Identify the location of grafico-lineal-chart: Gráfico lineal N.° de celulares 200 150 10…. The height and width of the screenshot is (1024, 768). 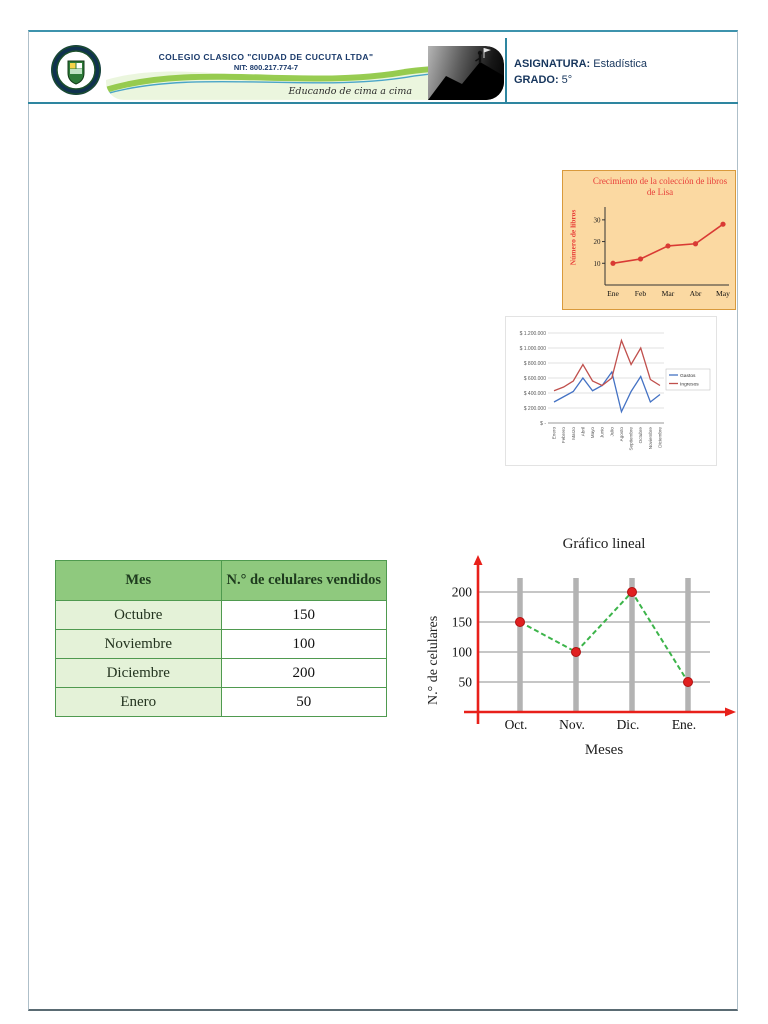
(582, 647).